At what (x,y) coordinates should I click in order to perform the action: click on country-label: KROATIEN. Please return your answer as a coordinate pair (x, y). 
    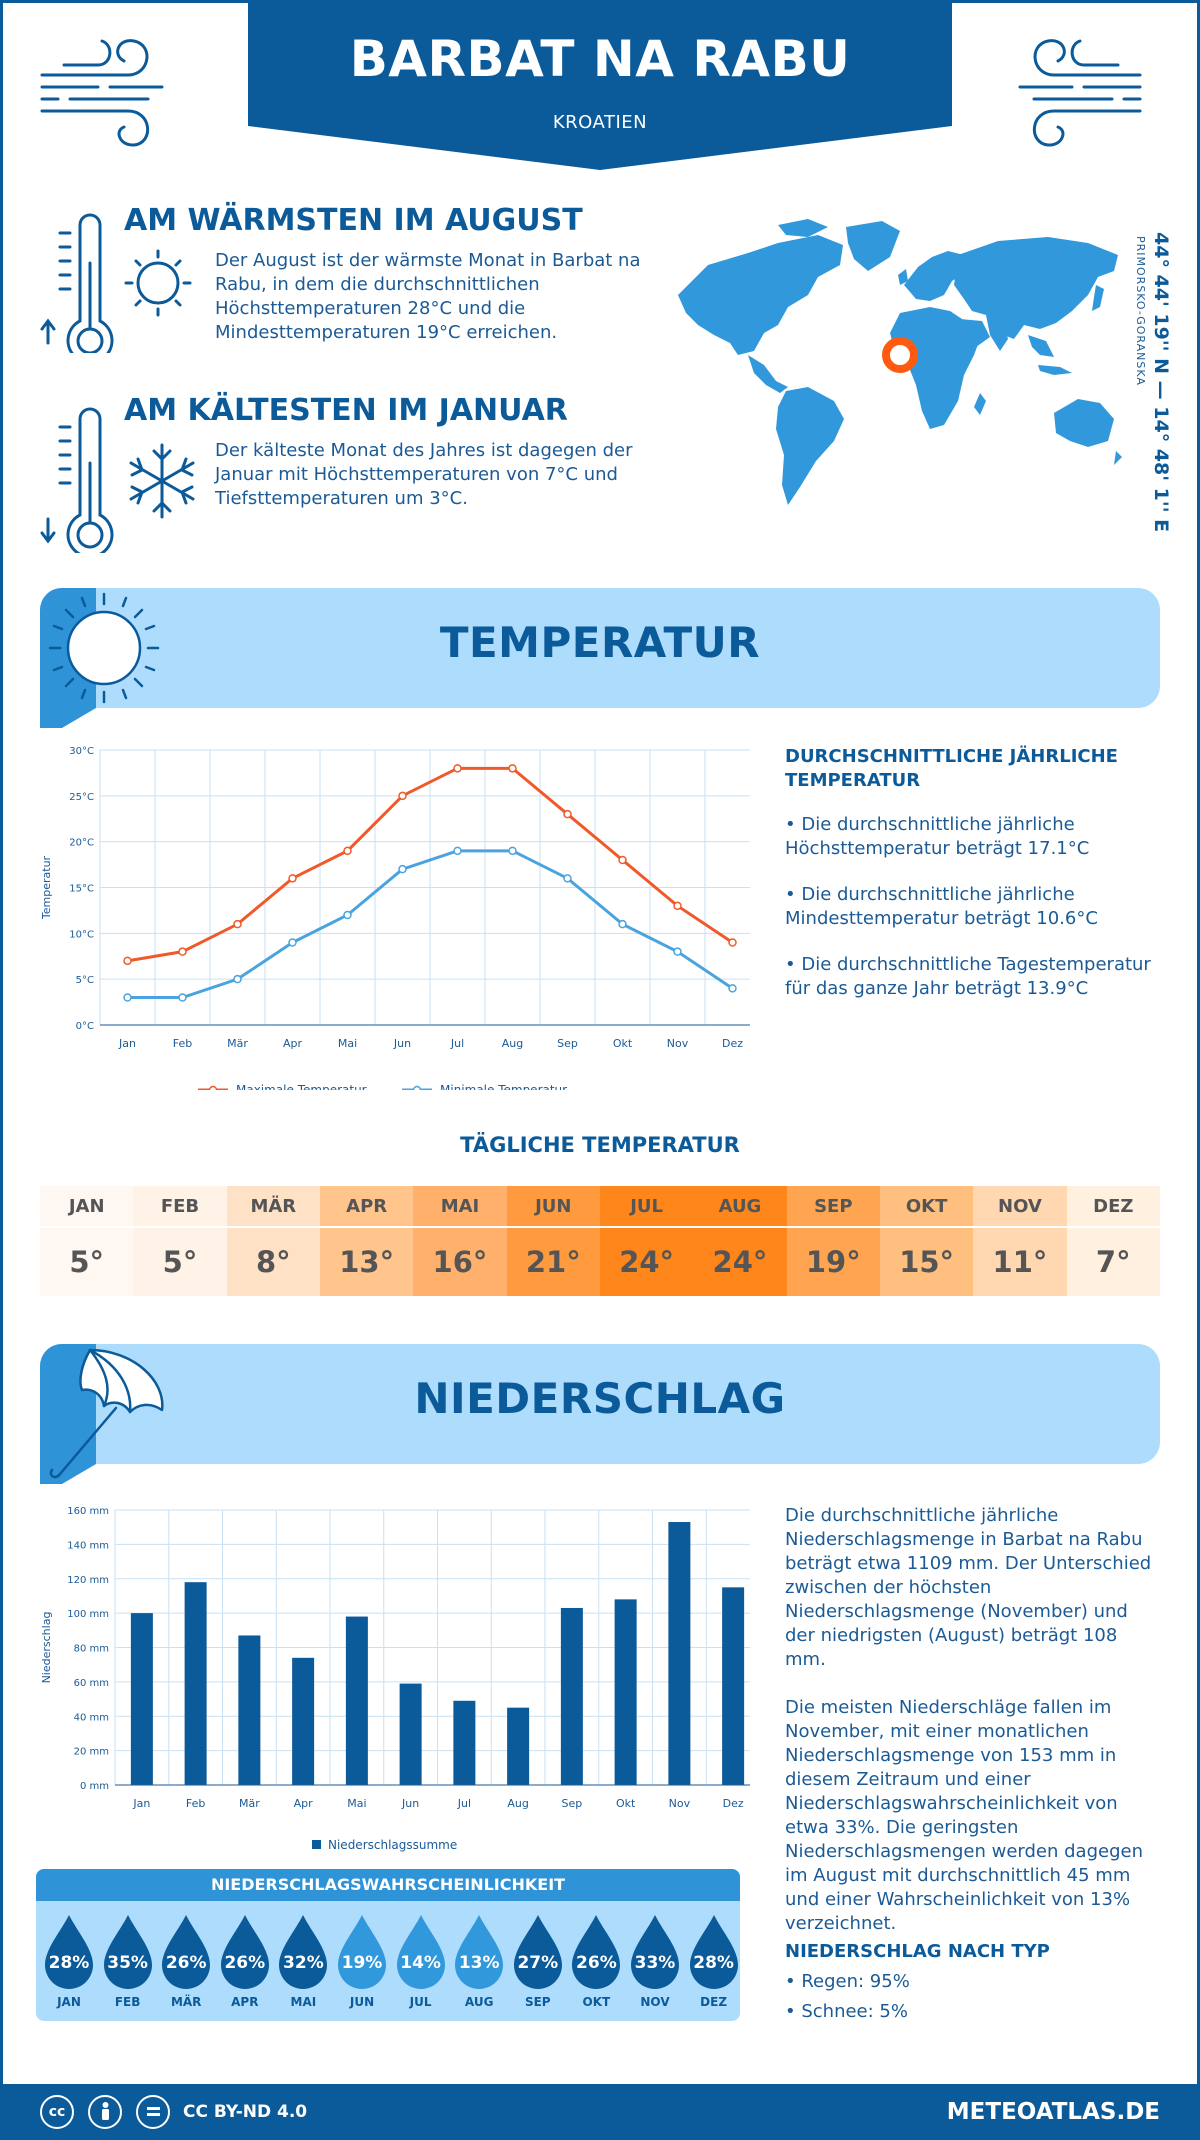
    Looking at the image, I should click on (600, 122).